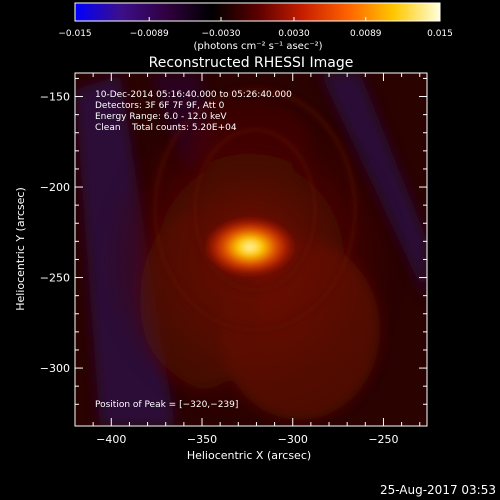  I want to click on peak-position-label: Position of Peak = [−320,−239], so click(166, 405).